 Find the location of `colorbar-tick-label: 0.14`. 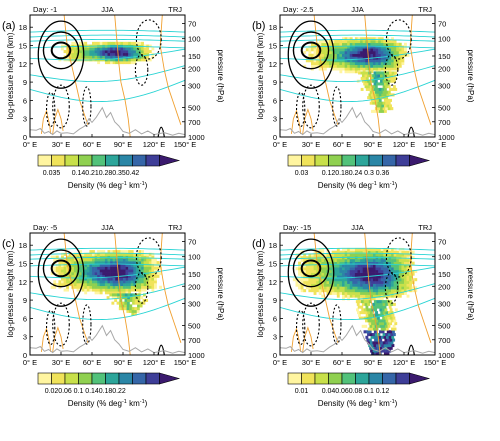

colorbar-tick-label: 0.14 is located at coordinates (92, 391).